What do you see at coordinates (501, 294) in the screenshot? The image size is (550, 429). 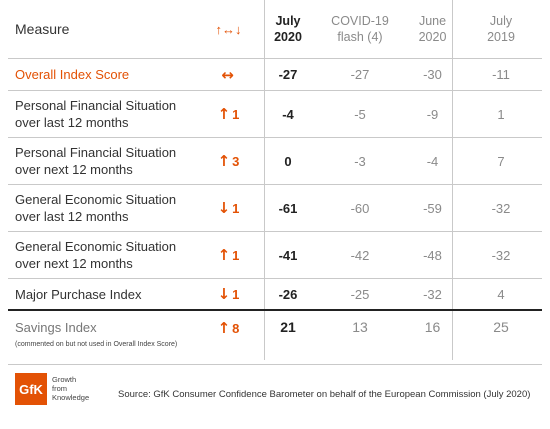 I see `value-cell: 4` at bounding box center [501, 294].